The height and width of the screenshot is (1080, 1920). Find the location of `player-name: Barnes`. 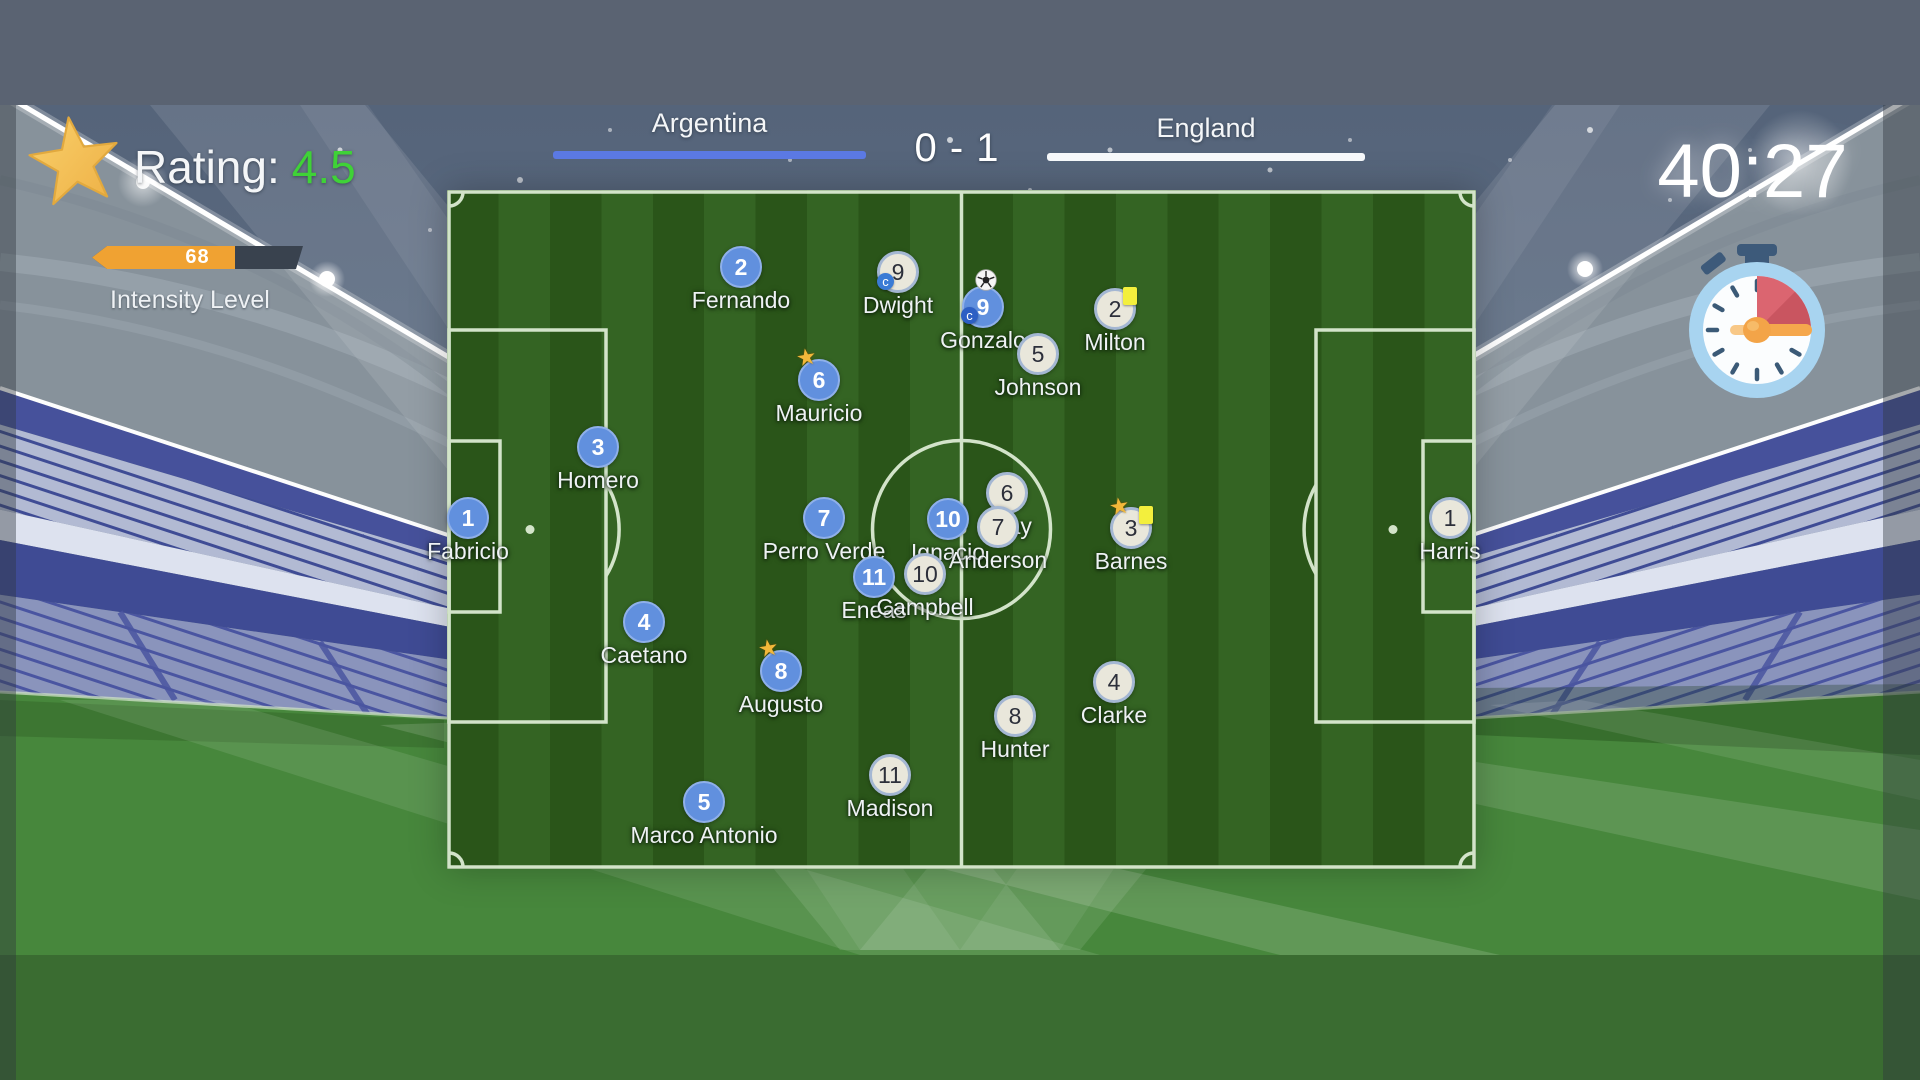

player-name: Barnes is located at coordinates (1131, 561).